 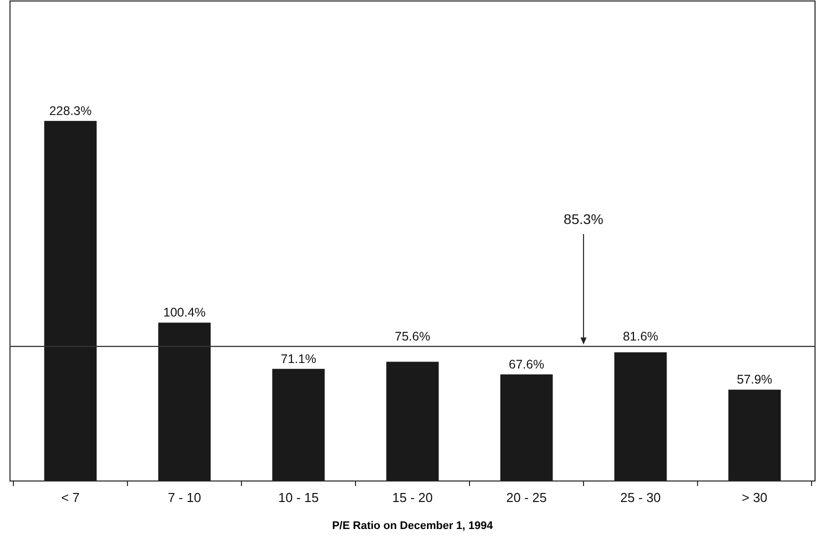 I want to click on ref-line-label: 85.3%, so click(x=584, y=219).